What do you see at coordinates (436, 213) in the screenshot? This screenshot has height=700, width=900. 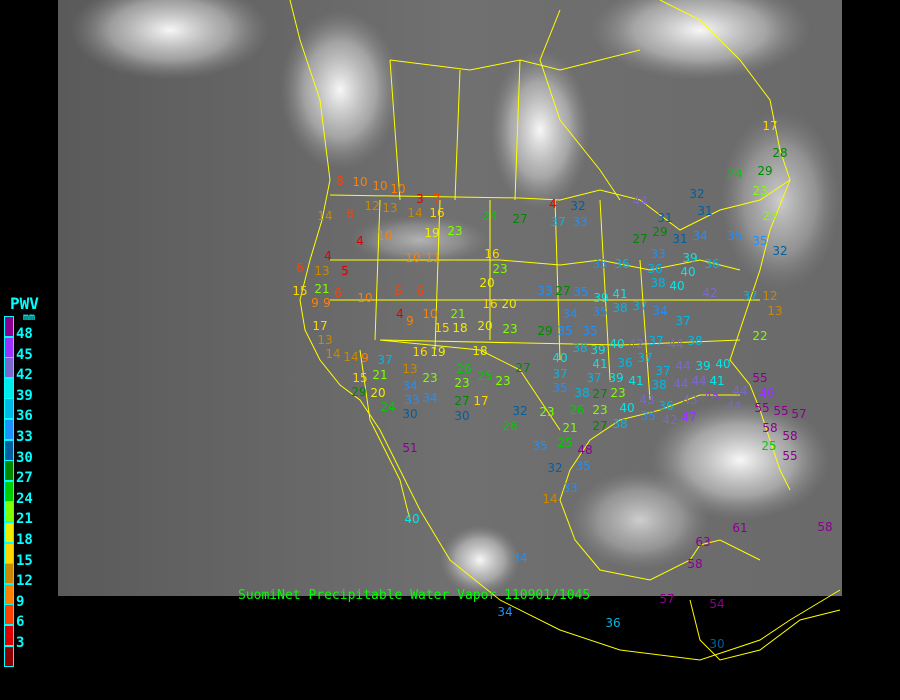 I see `station-pwv-value: 16` at bounding box center [436, 213].